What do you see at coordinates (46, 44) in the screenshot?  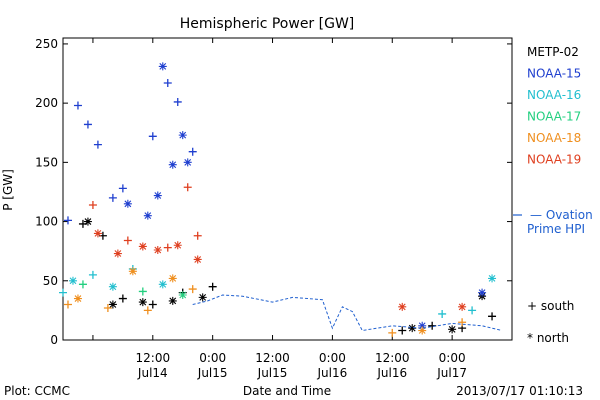 I see `y-tick-label: 250` at bounding box center [46, 44].